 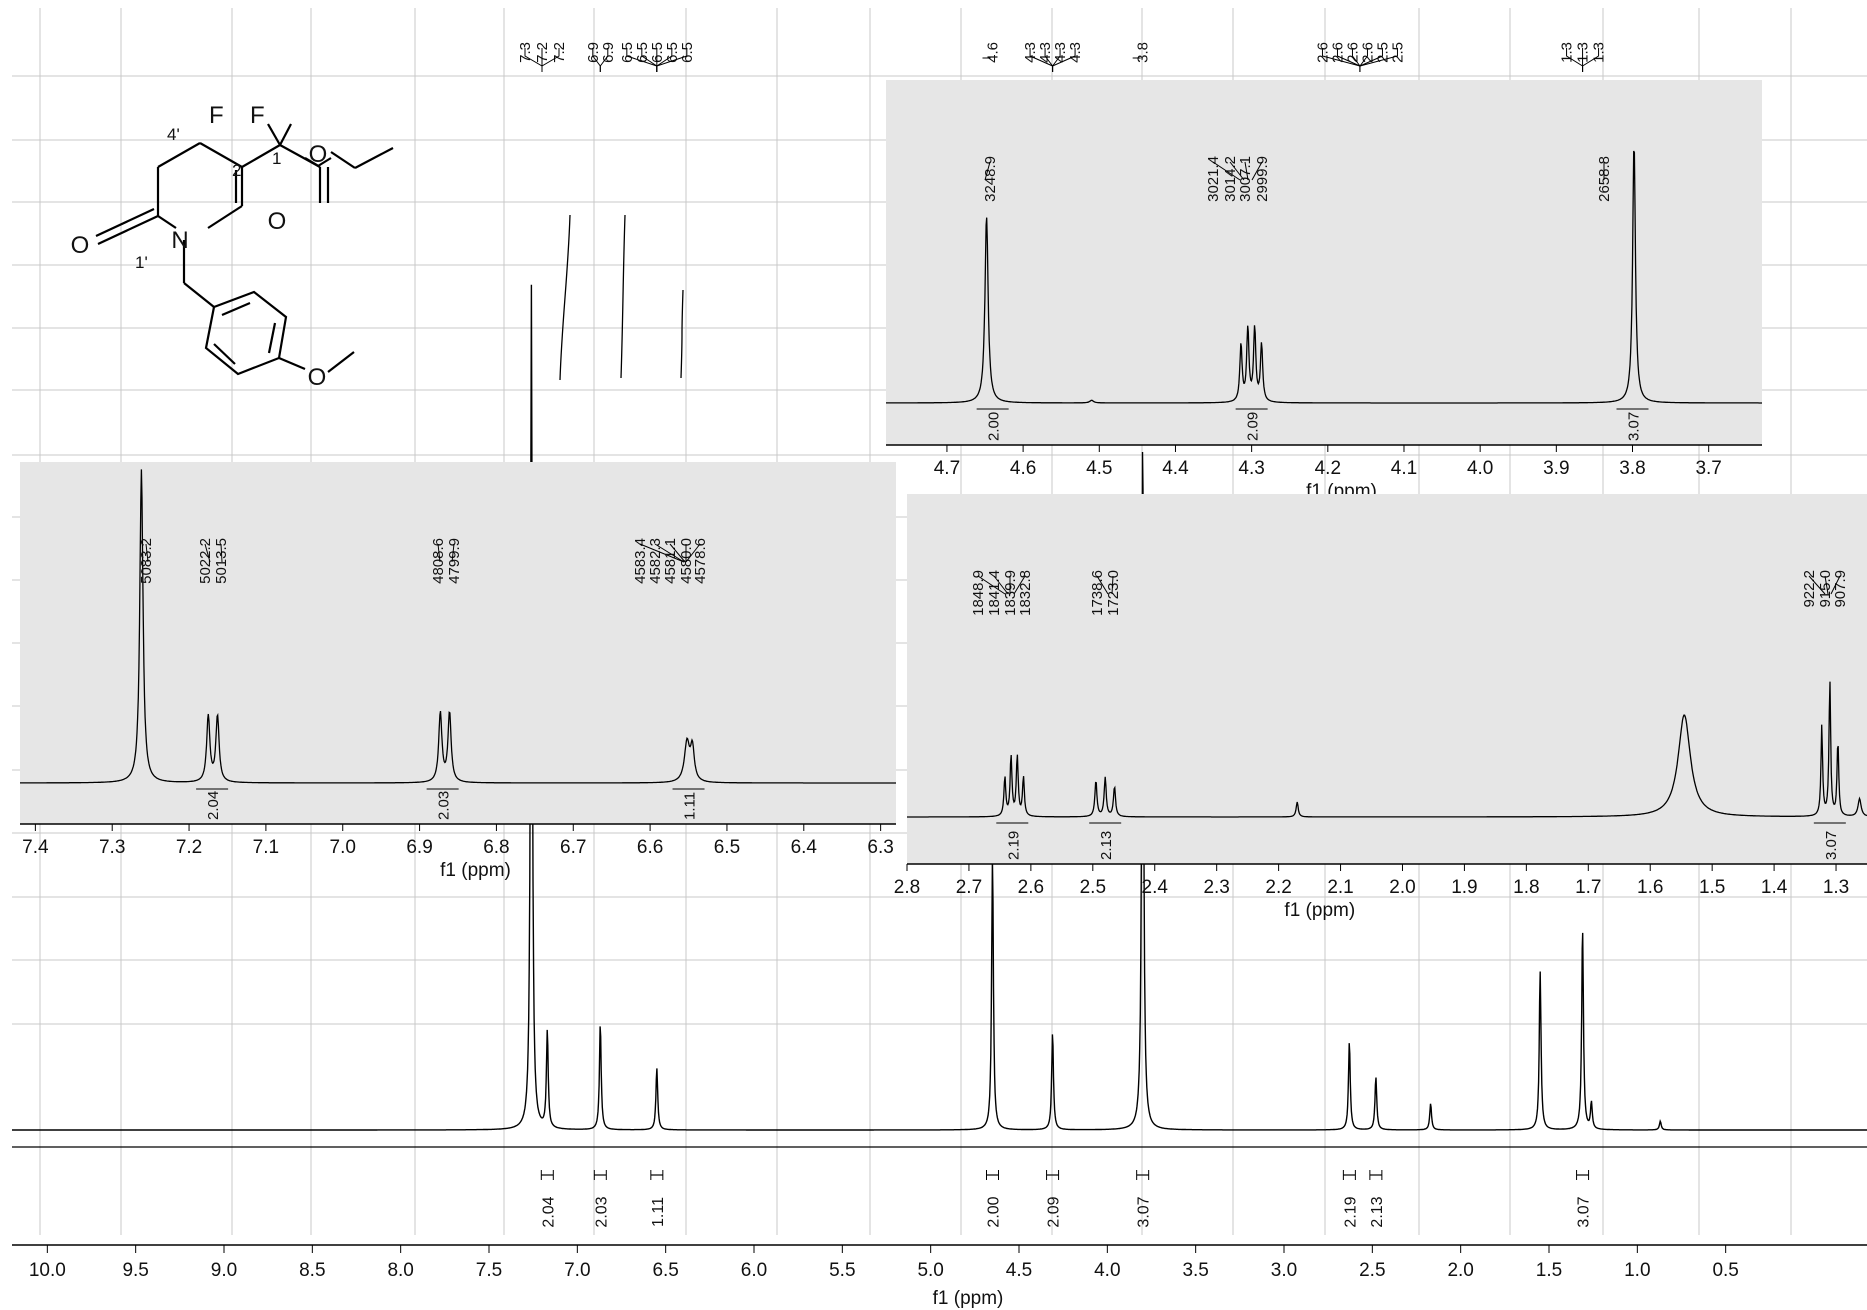 What do you see at coordinates (577, 1270) in the screenshot?
I see `main-x-tick-label: 7.0` at bounding box center [577, 1270].